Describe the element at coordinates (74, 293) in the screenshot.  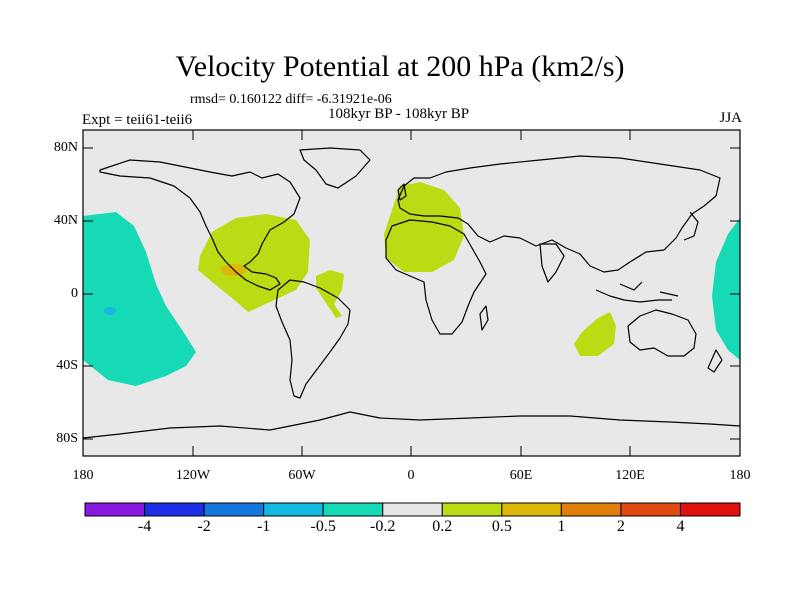
I see `y-tick-label: 0` at that location.